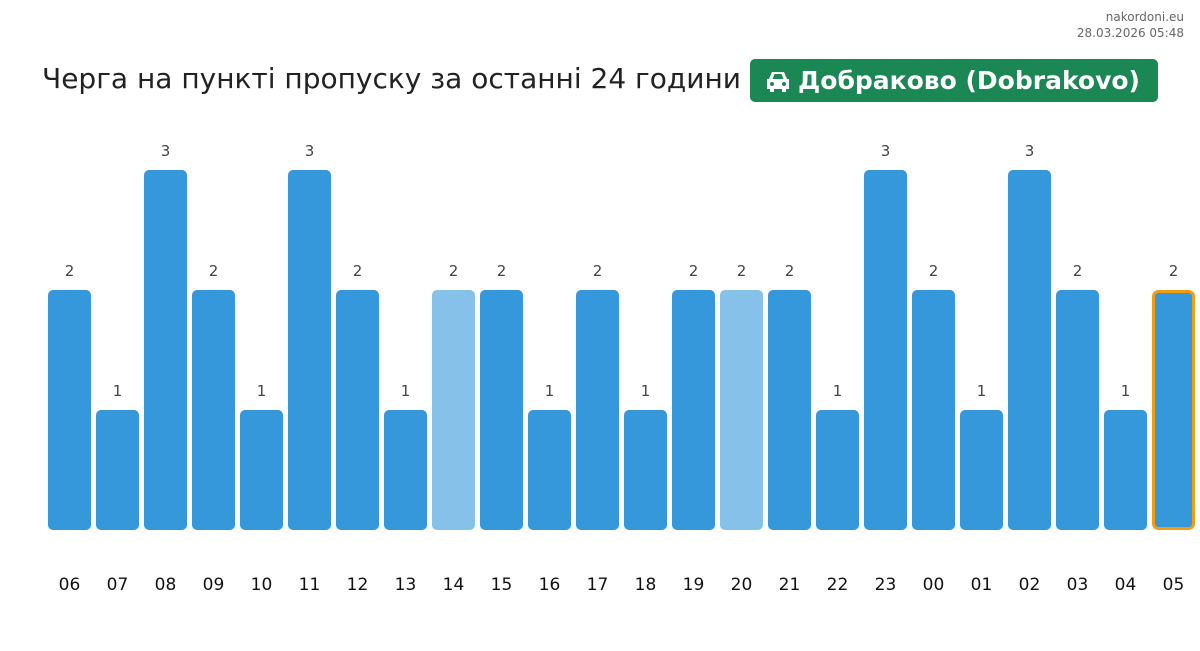  Describe the element at coordinates (969, 80) in the screenshot. I see `checkpoint-name: Добраково (Dobrakovo)` at that location.